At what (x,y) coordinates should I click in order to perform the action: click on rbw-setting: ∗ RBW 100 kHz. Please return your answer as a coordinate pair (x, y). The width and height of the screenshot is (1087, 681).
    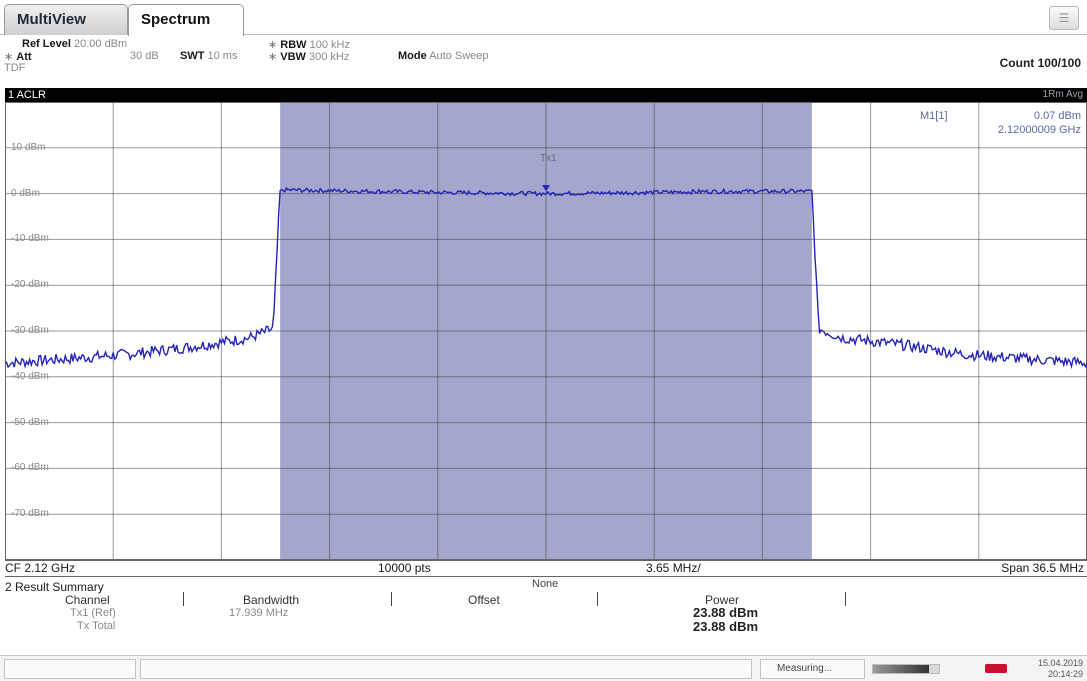
    Looking at the image, I should click on (309, 44).